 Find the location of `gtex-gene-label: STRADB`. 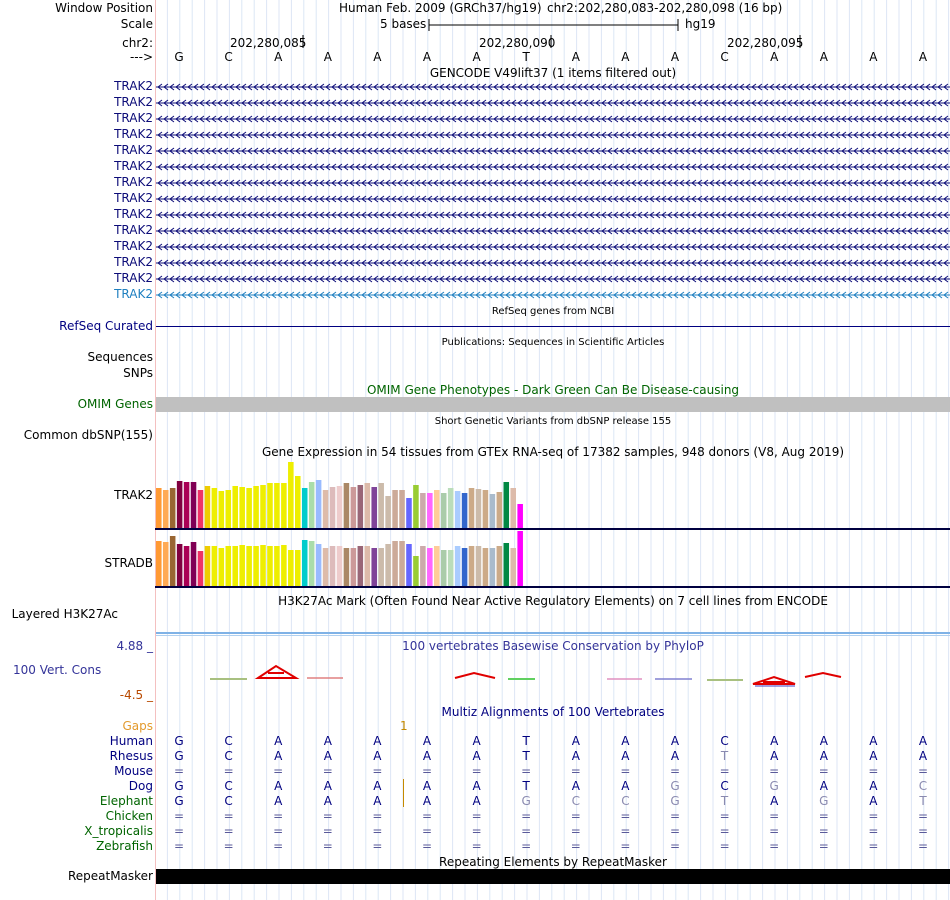

gtex-gene-label: STRADB is located at coordinates (128, 563).